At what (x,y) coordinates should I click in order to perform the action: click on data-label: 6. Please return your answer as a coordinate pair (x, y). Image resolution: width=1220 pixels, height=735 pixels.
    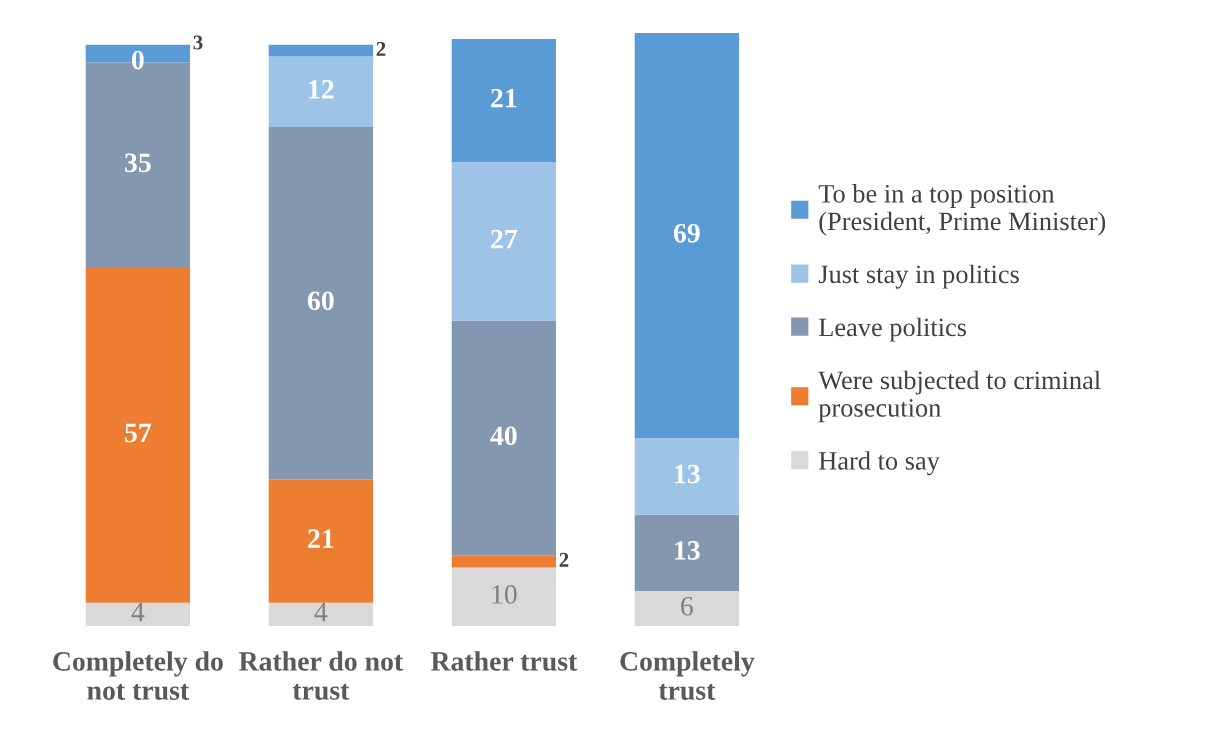
    Looking at the image, I should click on (687, 606).